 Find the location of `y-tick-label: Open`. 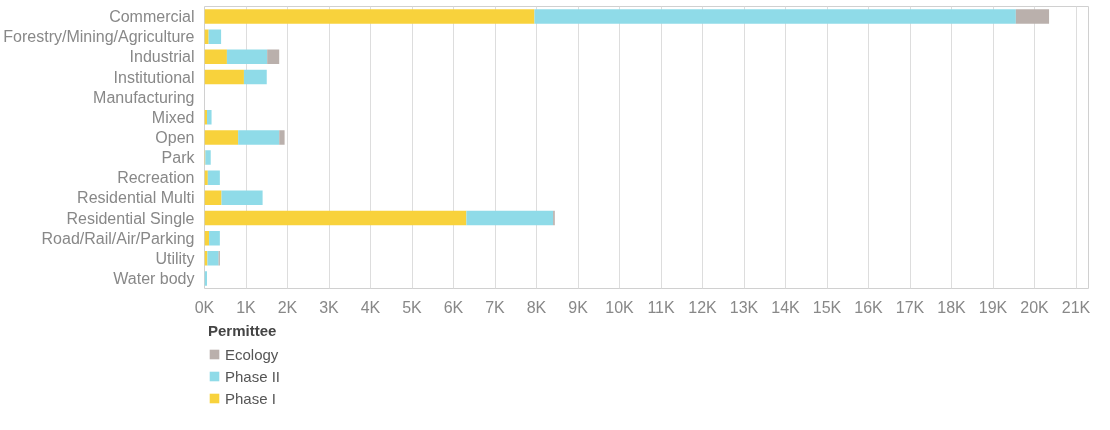

y-tick-label: Open is located at coordinates (175, 137).